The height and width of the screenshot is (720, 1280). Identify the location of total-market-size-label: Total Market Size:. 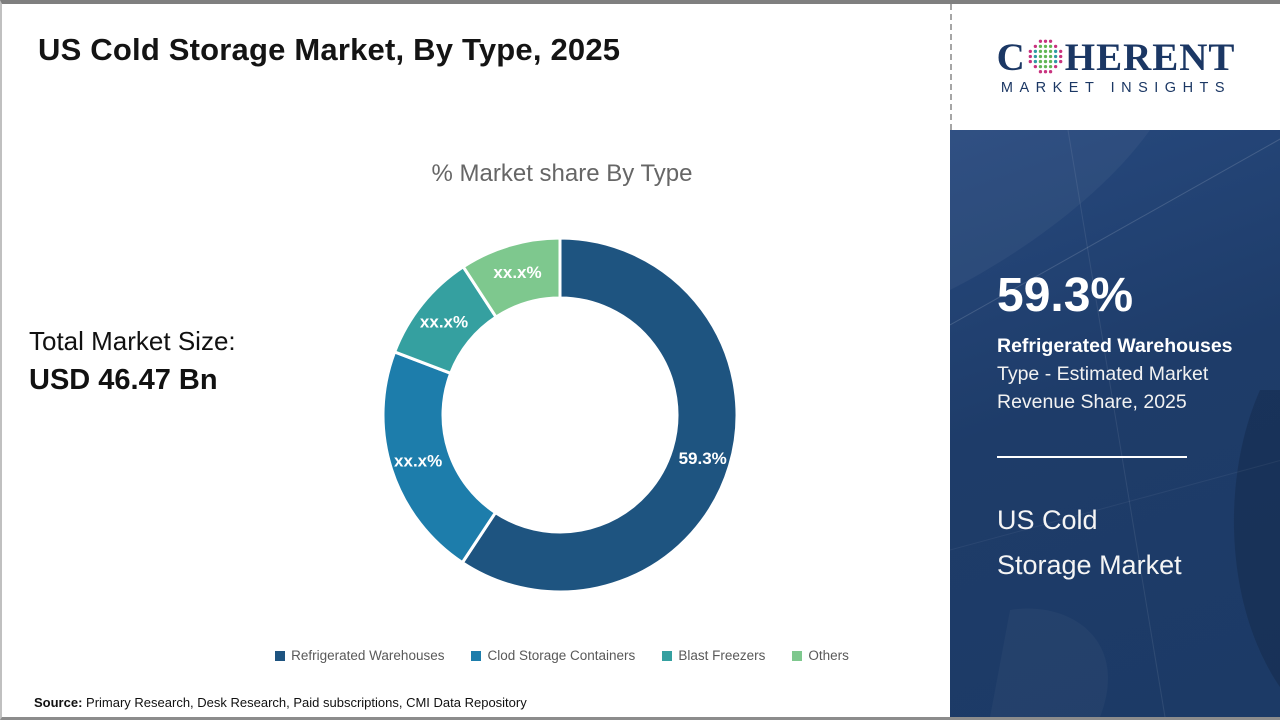
(132, 341).